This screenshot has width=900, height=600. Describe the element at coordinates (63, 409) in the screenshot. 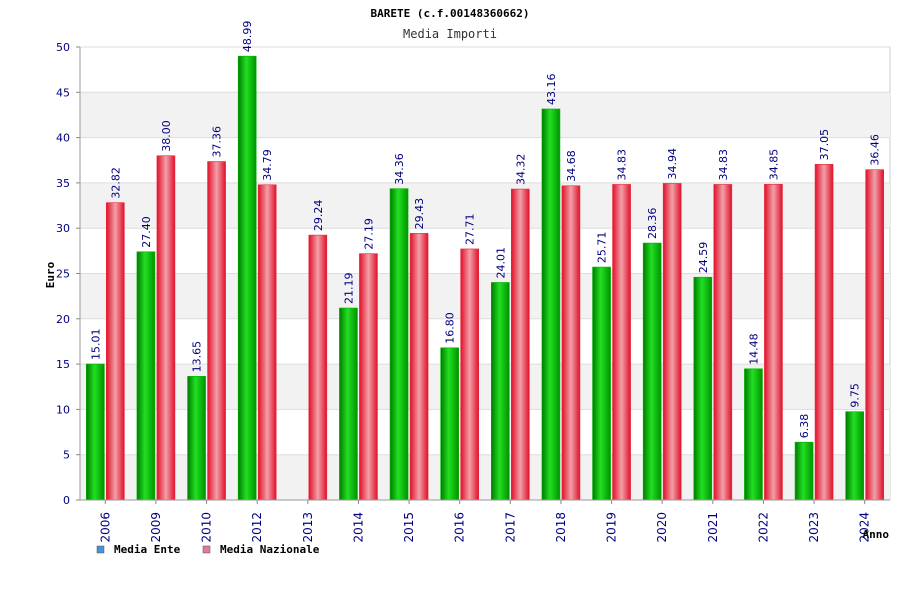

I see `y-tick-label: 10` at that location.